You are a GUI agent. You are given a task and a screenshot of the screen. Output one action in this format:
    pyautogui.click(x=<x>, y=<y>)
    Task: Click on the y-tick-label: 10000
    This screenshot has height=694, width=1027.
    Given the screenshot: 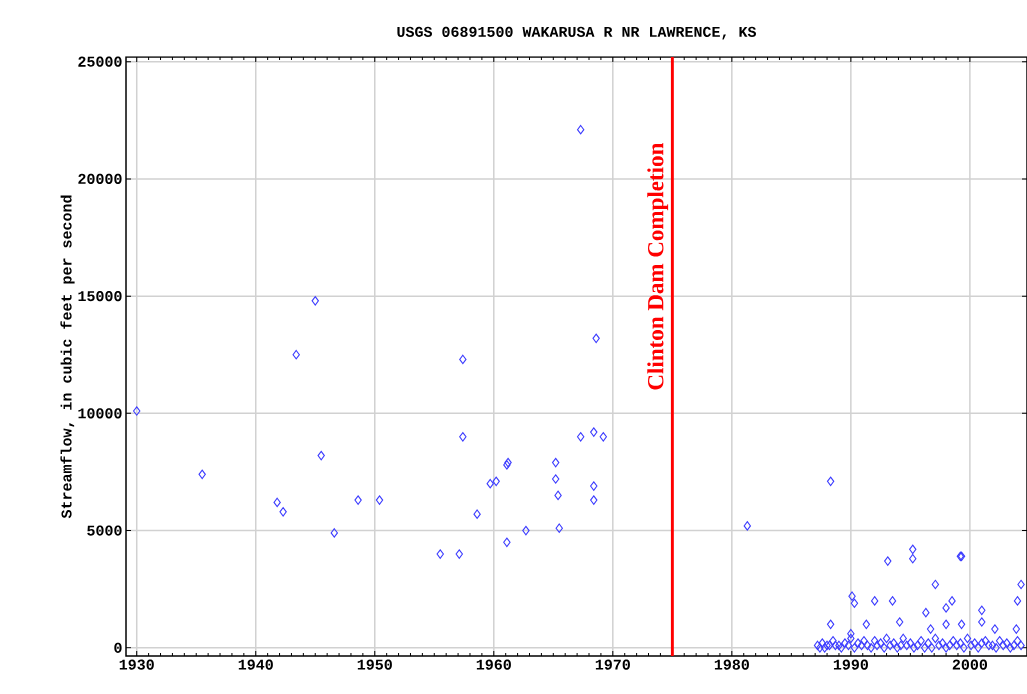 What is the action you would take?
    pyautogui.click(x=100, y=413)
    